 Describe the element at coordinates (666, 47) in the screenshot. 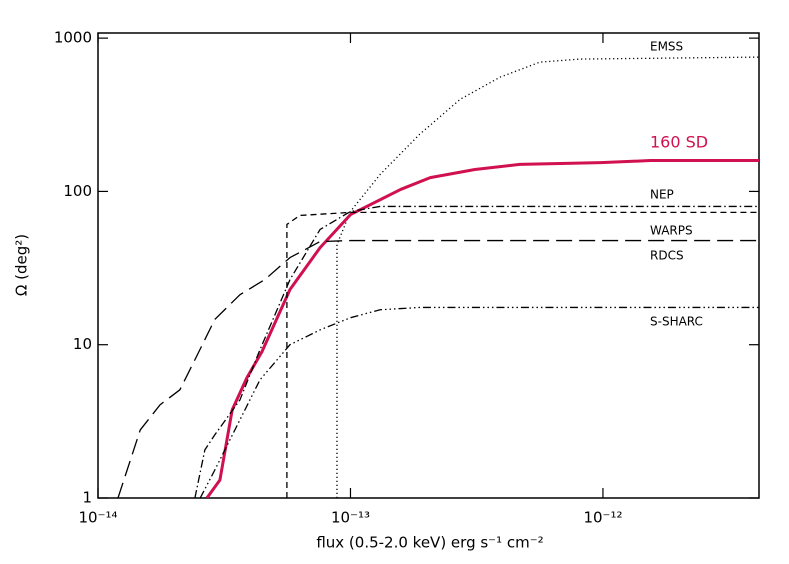

I see `series-label: EMSS` at that location.